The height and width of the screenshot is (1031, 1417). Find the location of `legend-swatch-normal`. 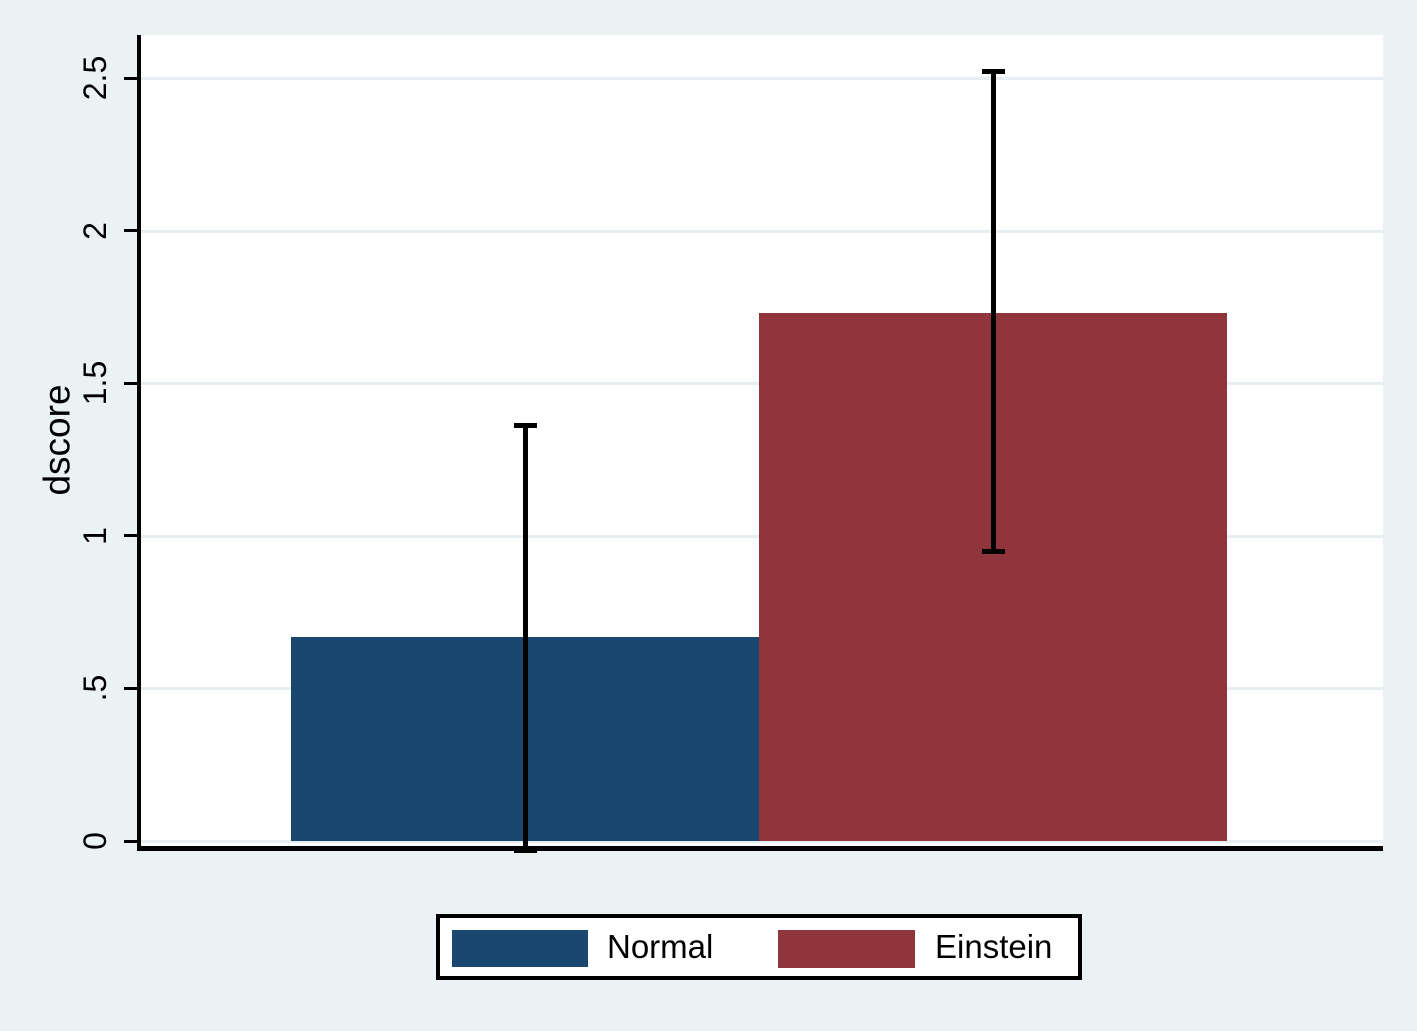

legend-swatch-normal is located at coordinates (520, 948).